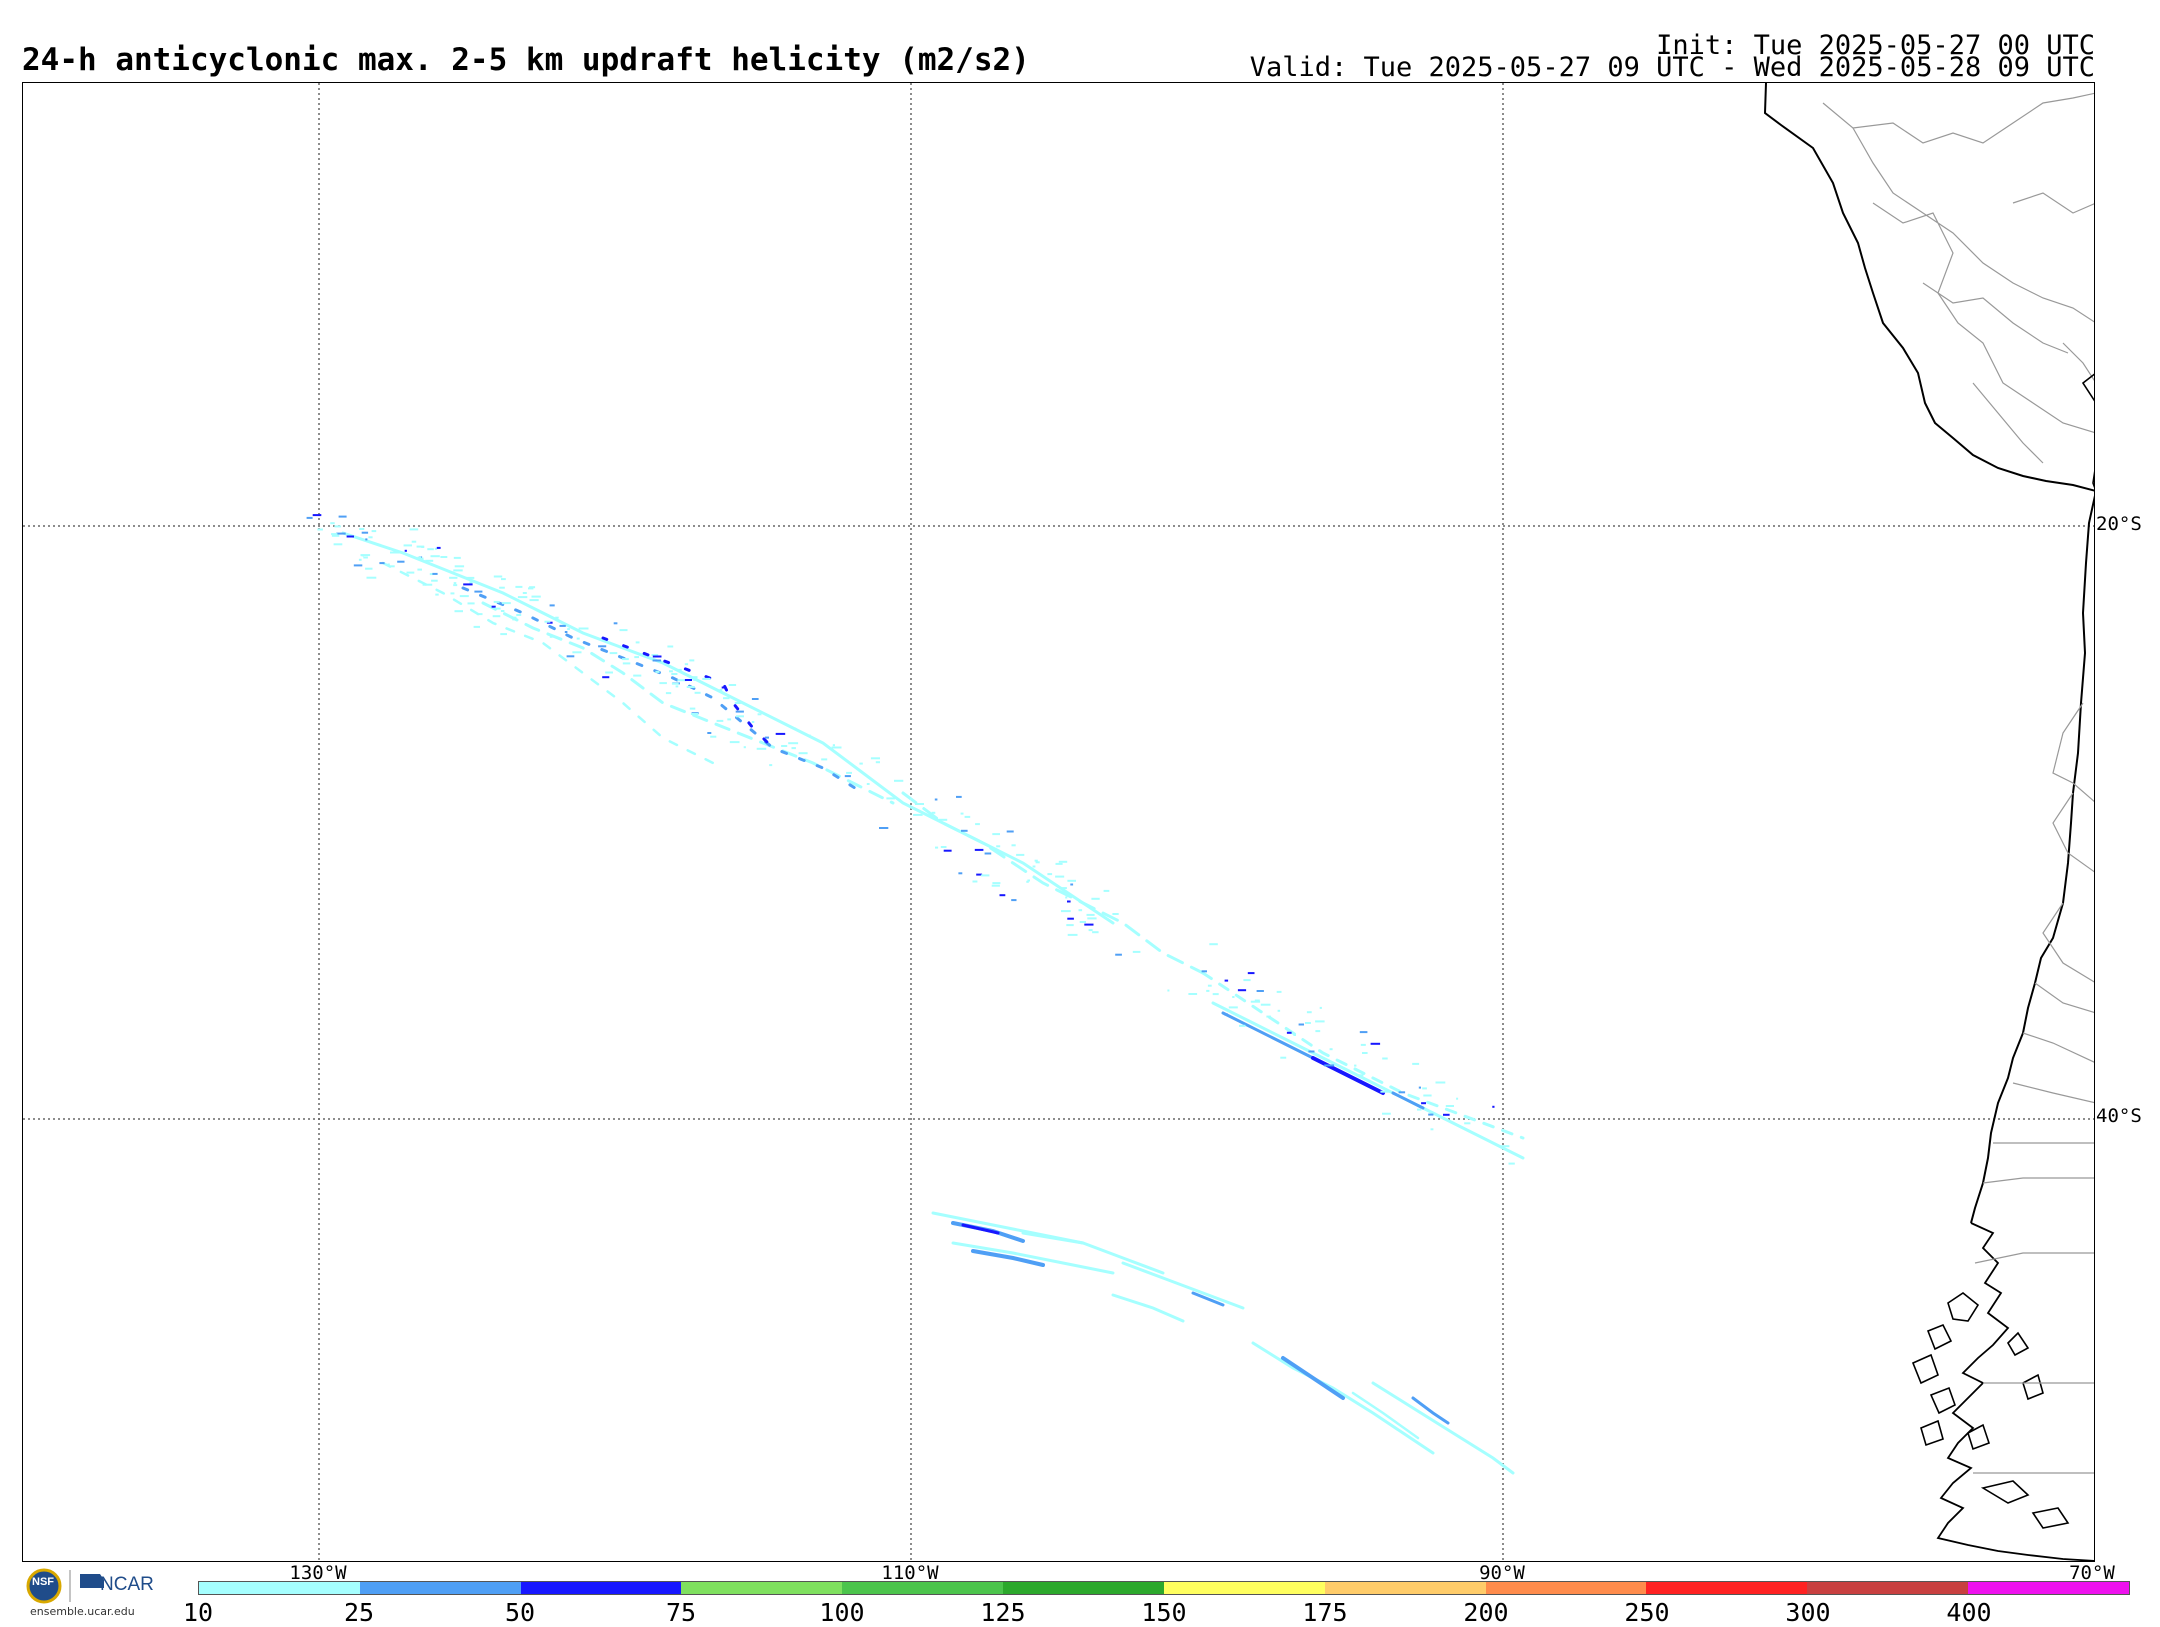 Image resolution: width=2160 pixels, height=1627 pixels. I want to click on swath-south-e, so click(1148, 1308).